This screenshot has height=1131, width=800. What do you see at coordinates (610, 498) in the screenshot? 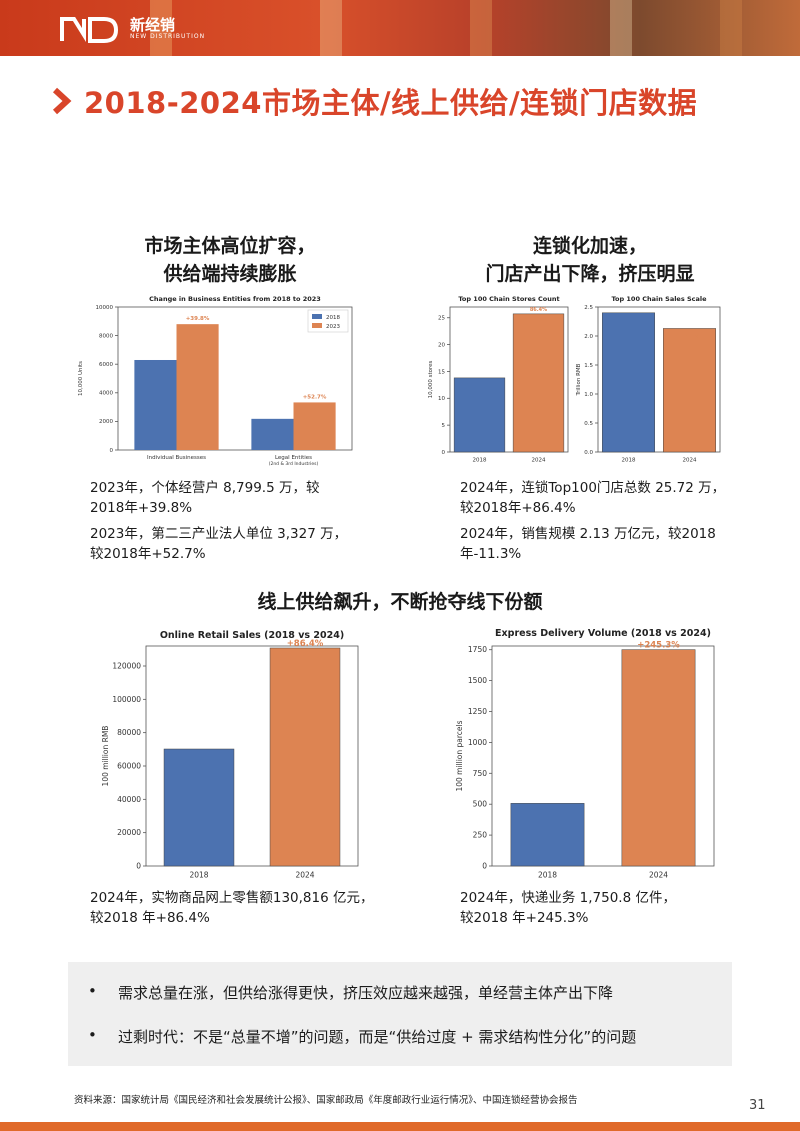
I see `text-block-stores: 2024年，连锁Top100门店总数 25.72 万， 较2018年+86.4%` at bounding box center [610, 498].